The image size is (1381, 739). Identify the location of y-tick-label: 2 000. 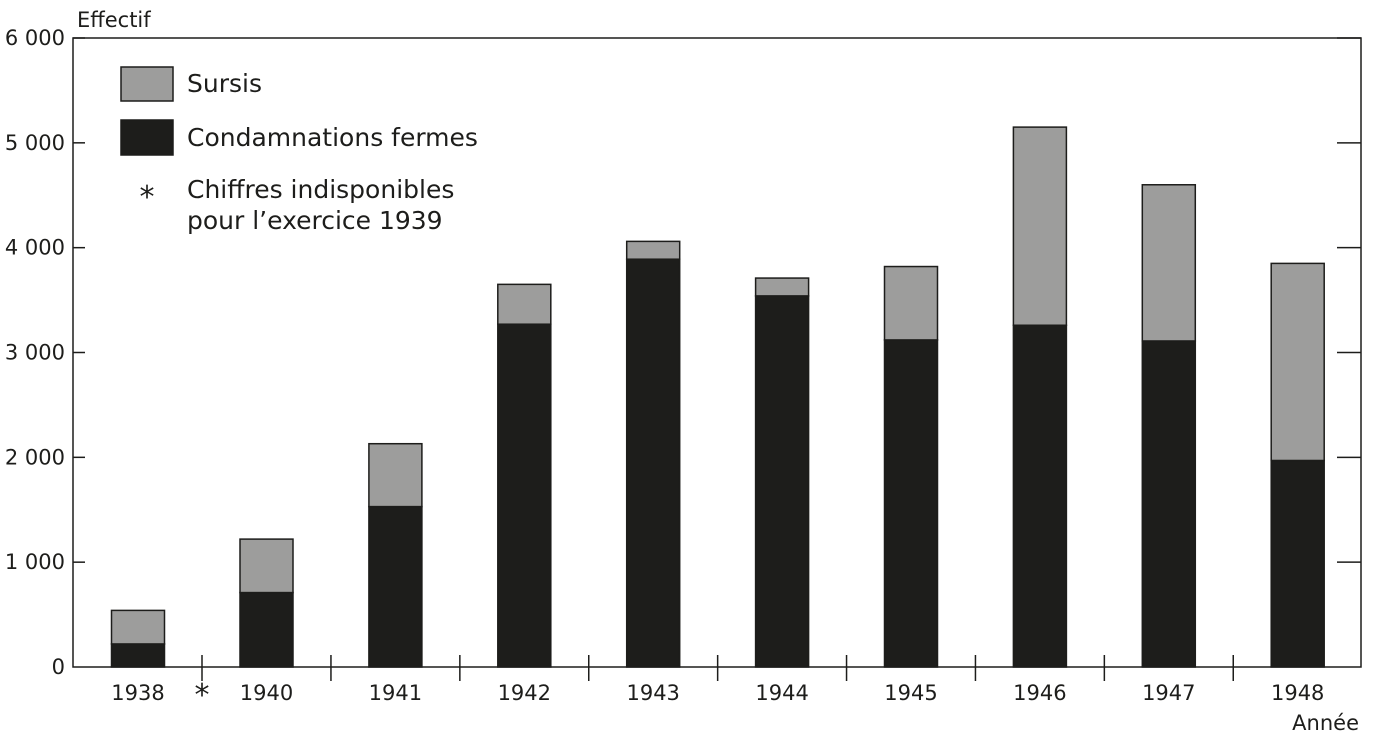
(35, 457).